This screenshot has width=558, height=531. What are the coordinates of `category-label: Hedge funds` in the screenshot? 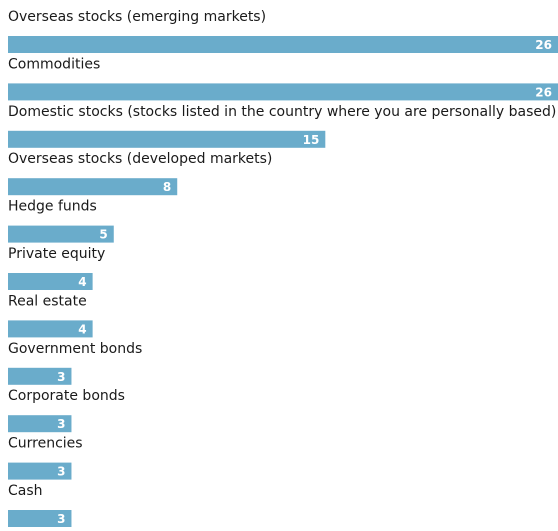 It's located at (52, 207).